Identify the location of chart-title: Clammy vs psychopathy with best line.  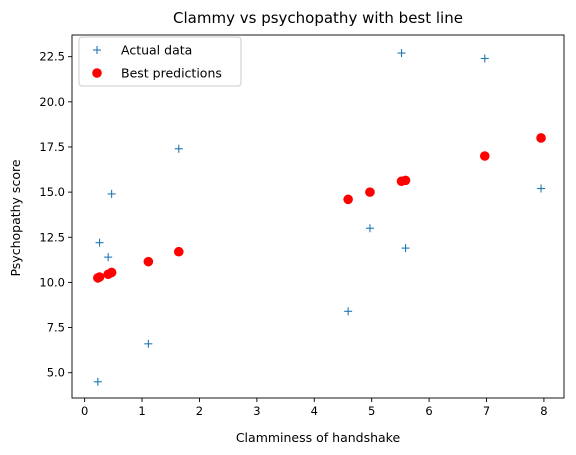
(318, 18).